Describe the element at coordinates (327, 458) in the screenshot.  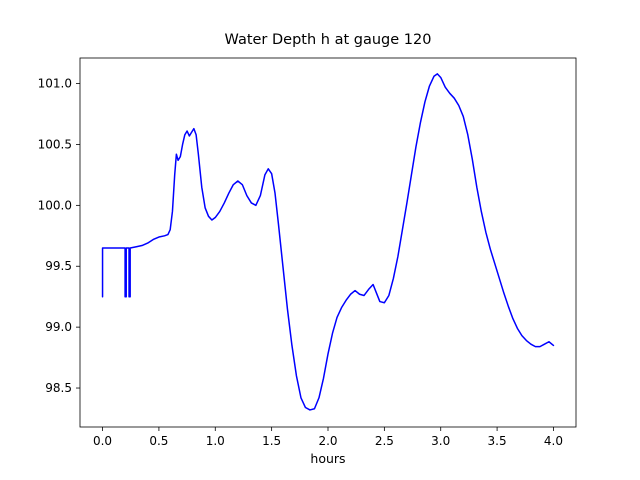
I see `x-axis-label: hours` at that location.